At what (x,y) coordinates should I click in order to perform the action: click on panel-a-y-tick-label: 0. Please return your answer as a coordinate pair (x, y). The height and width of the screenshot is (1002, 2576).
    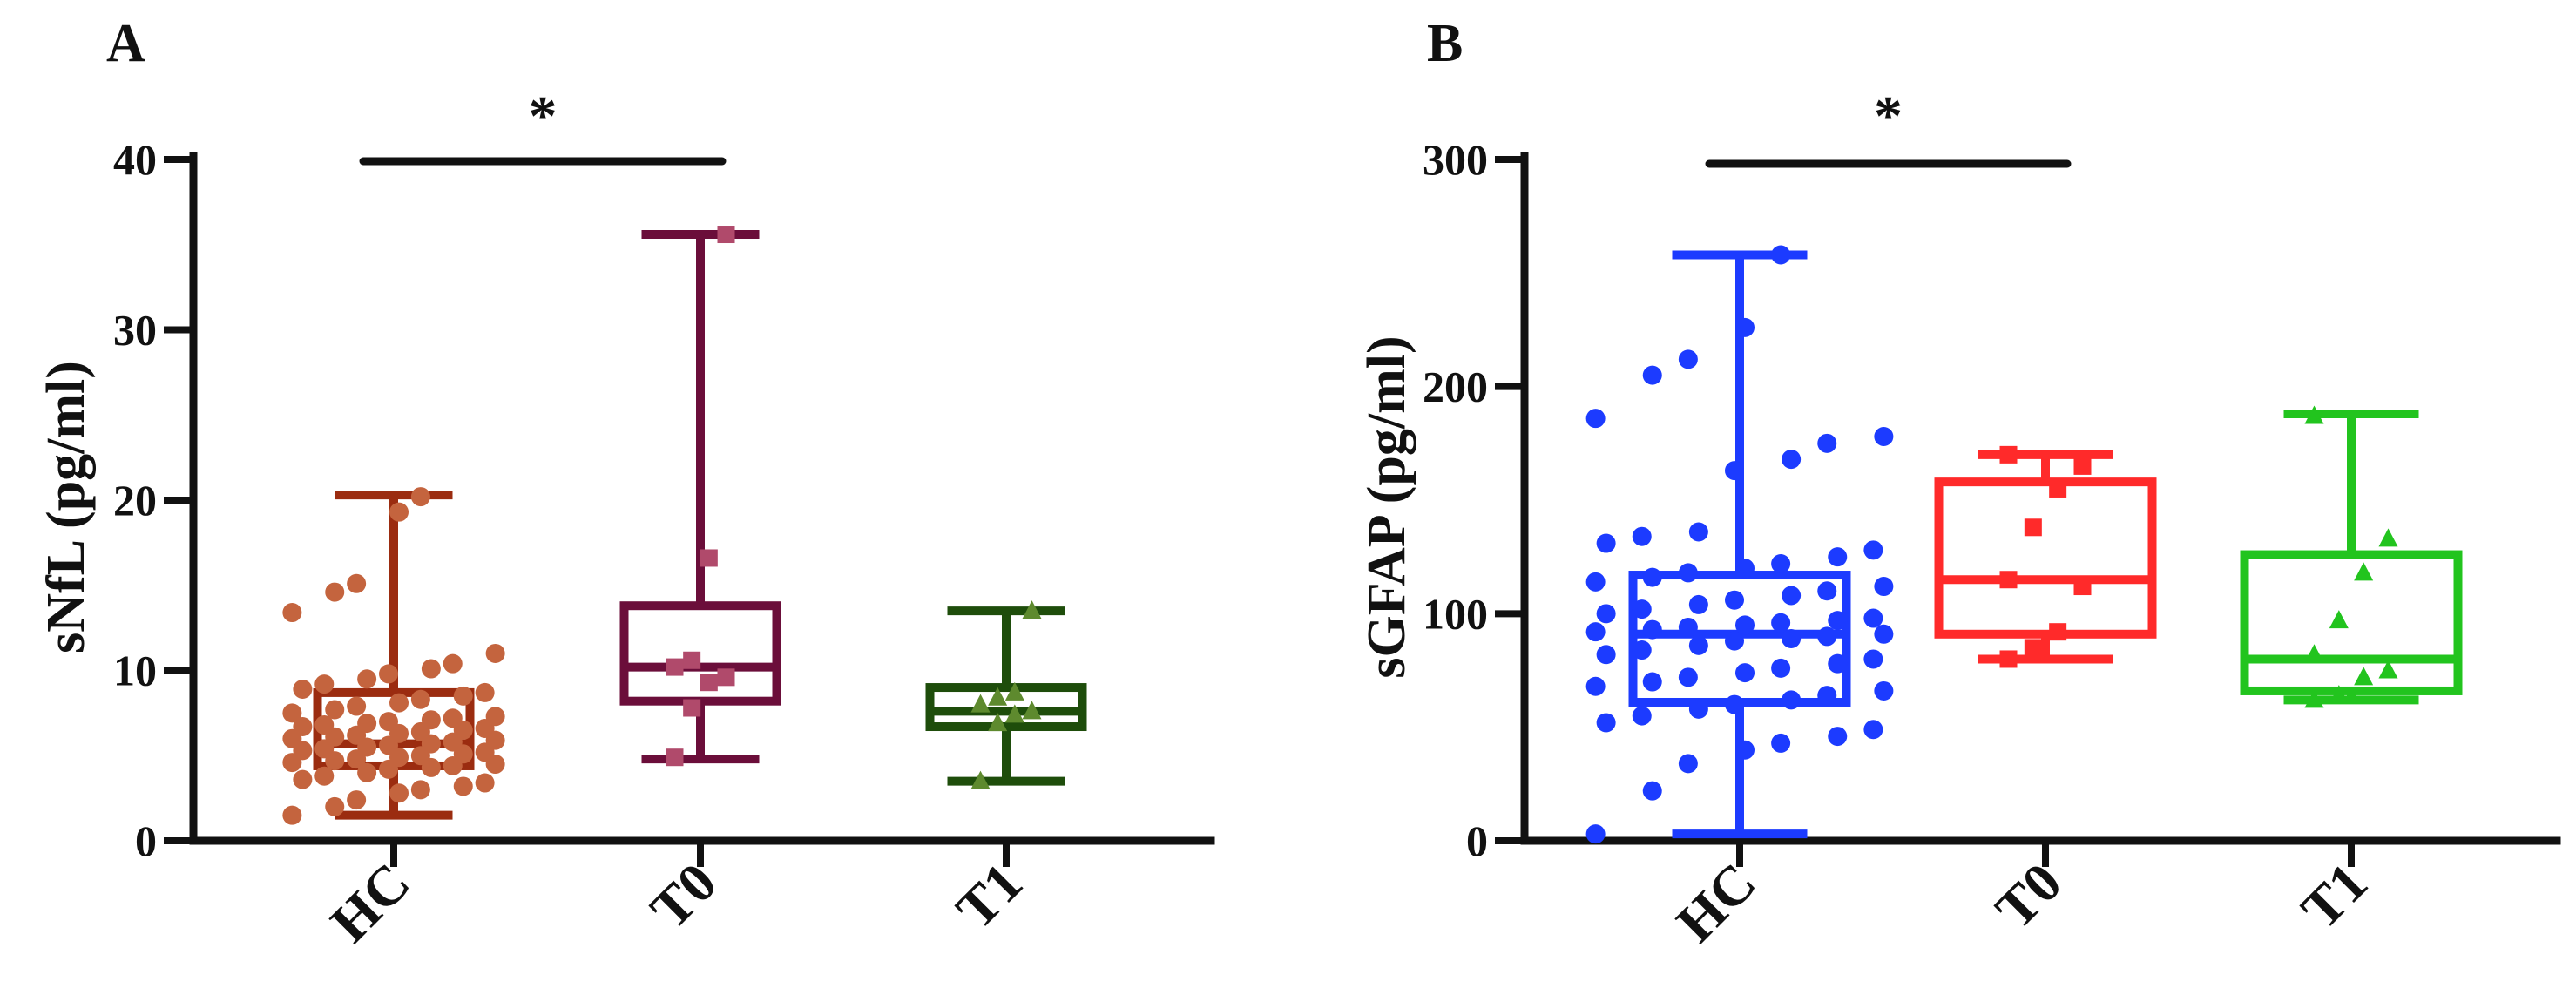
    Looking at the image, I should click on (146, 840).